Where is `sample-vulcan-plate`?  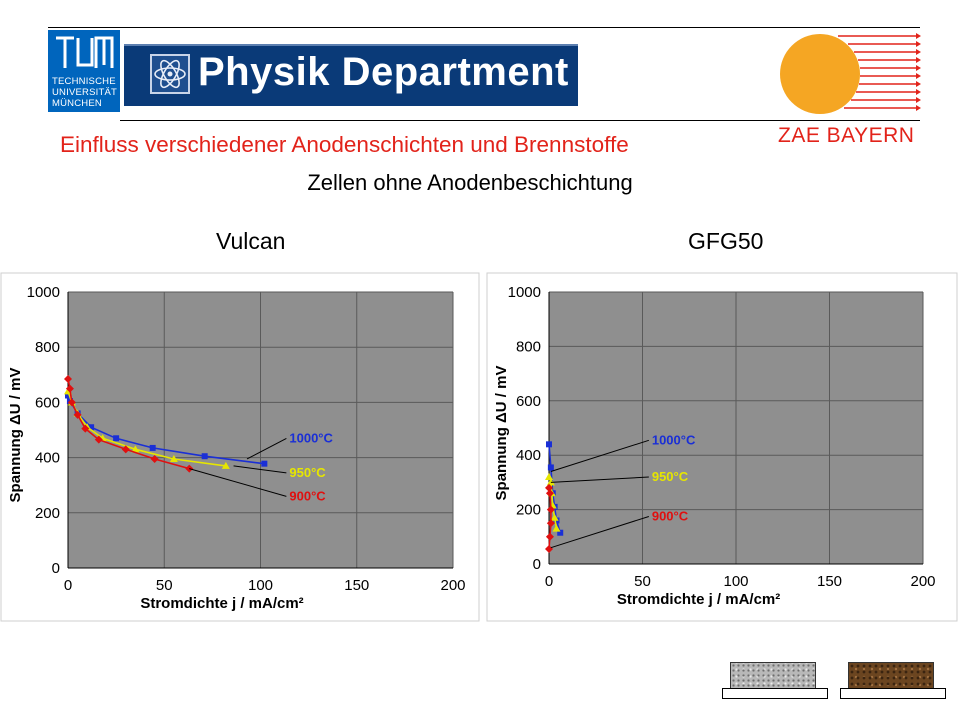
sample-vulcan-plate is located at coordinates (775, 693).